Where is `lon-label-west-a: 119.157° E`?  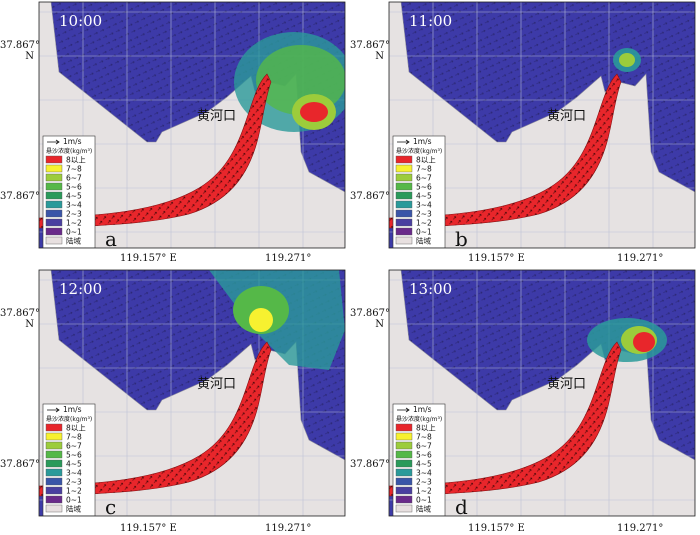 lon-label-west-a: 119.157° E is located at coordinates (148, 258).